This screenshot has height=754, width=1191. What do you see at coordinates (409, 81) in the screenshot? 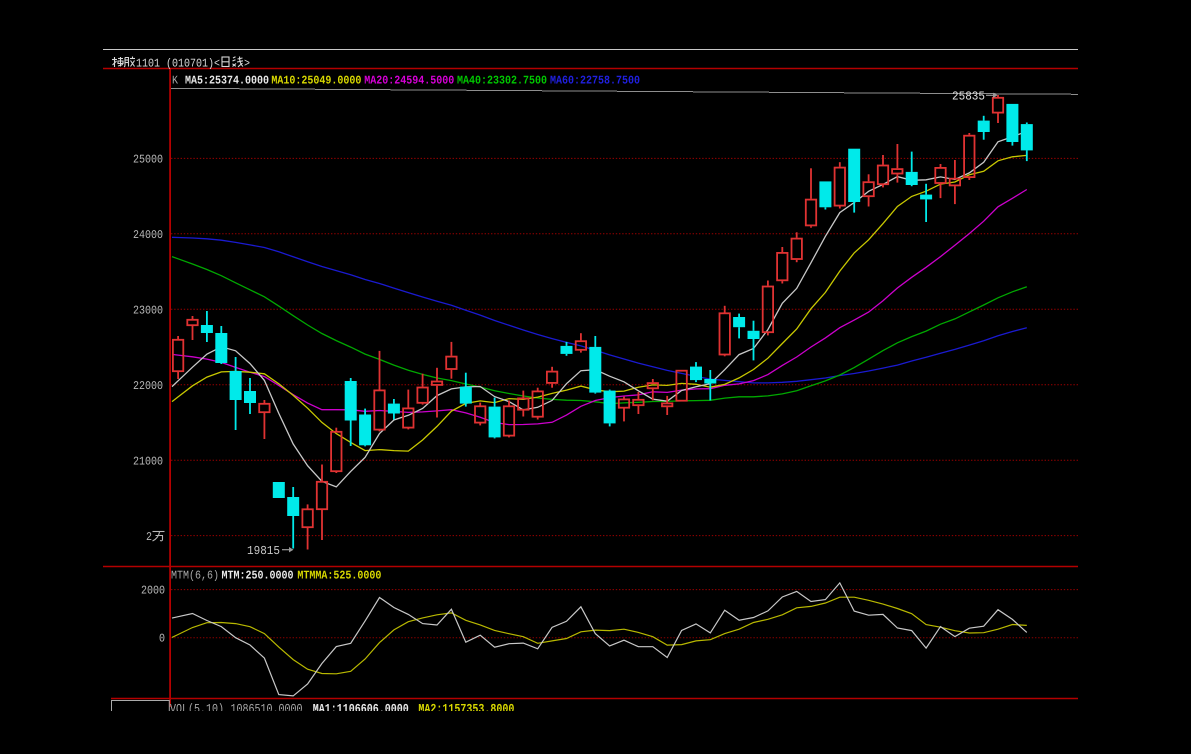
I see `svg-text: MA20:24594.5000` at bounding box center [409, 81].